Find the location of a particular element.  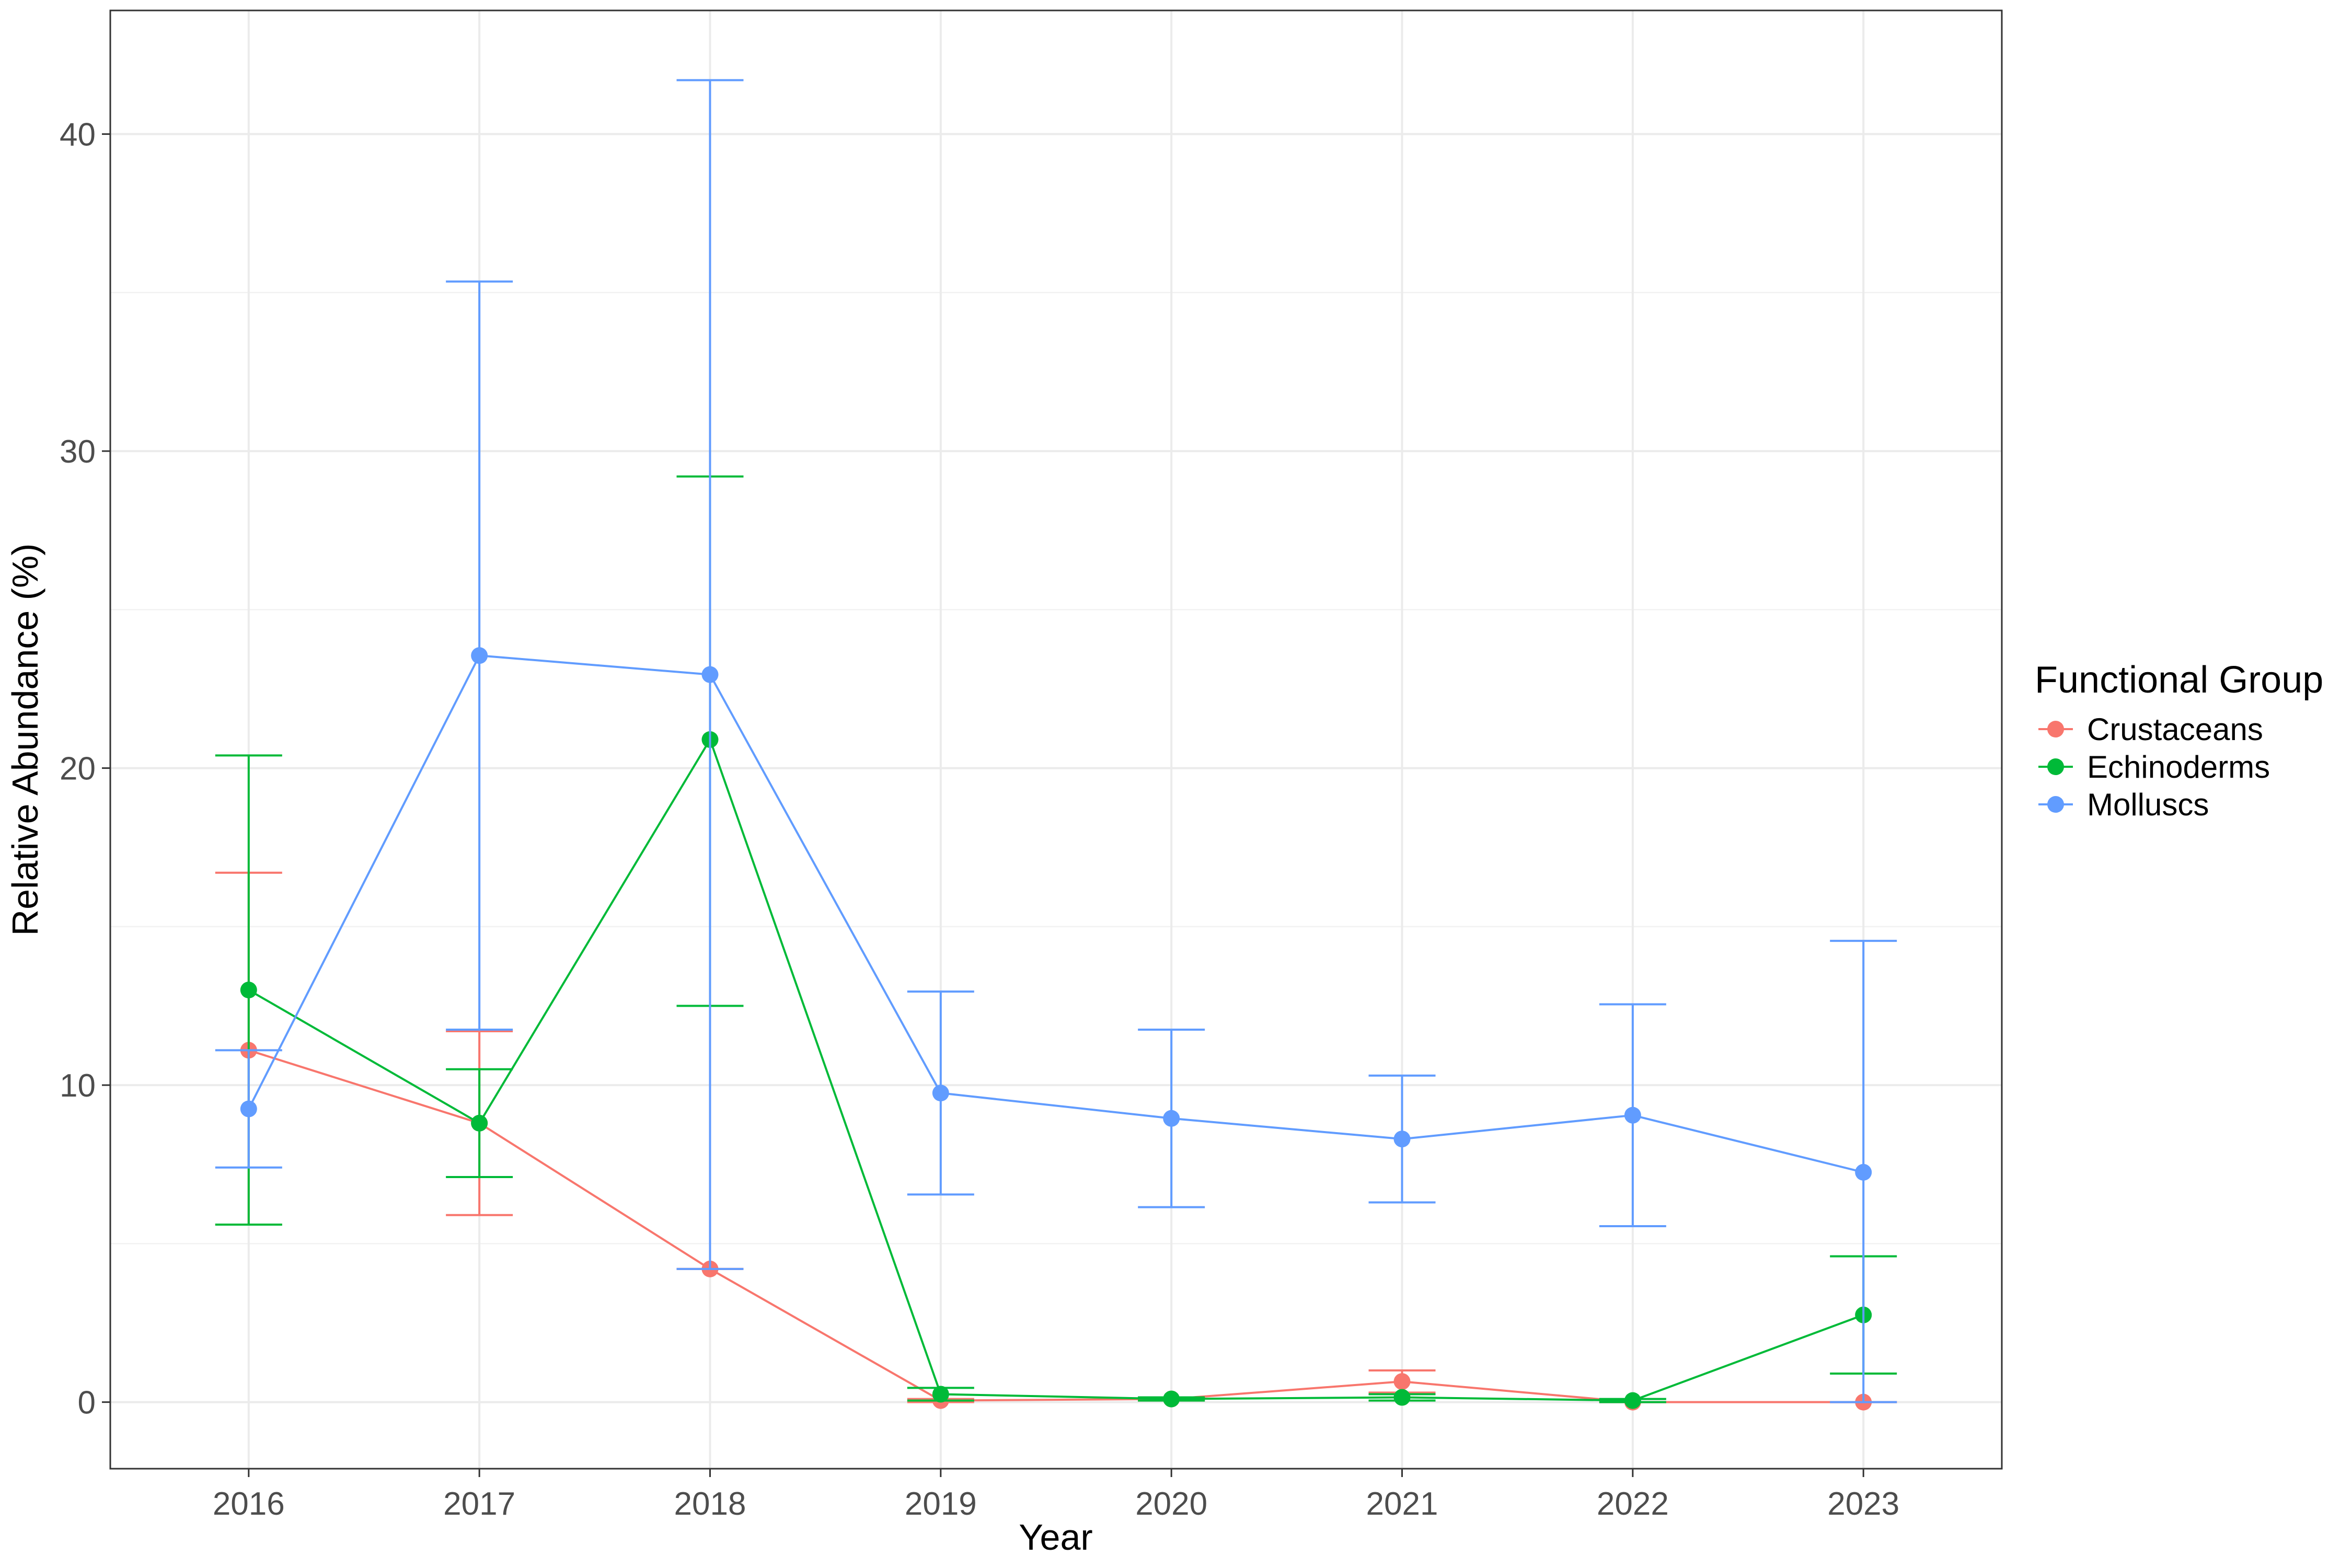

x-axis: 2016 2017 2018 2019 2020 2021 2022 2023 is located at coordinates (1056, 1495).